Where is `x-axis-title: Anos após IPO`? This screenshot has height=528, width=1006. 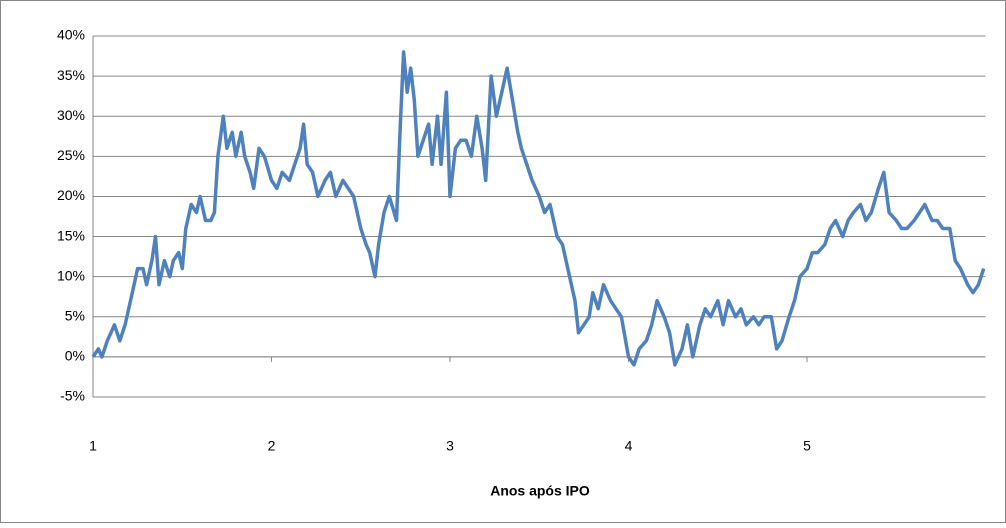
x-axis-title: Anos após IPO is located at coordinates (540, 491).